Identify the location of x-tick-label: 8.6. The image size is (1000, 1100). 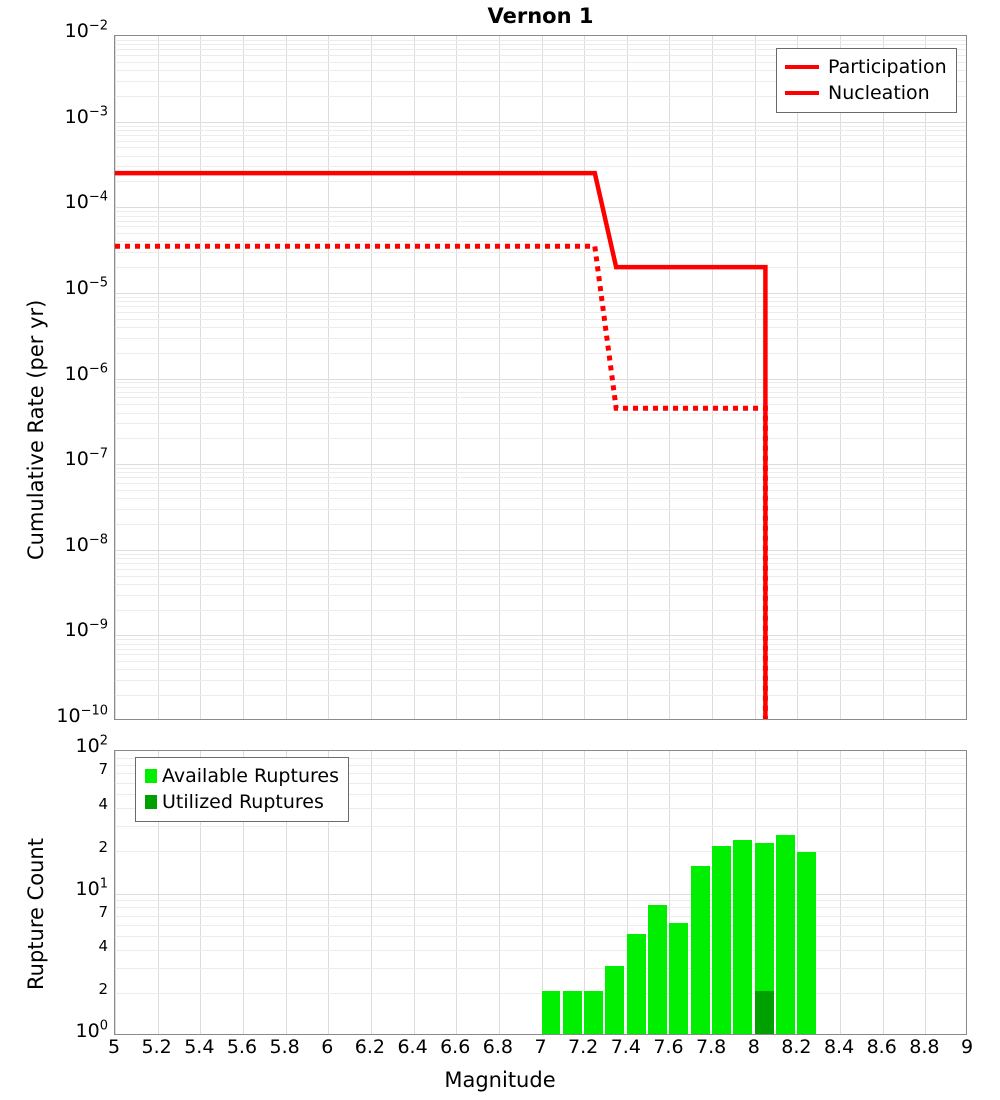
(881, 1047).